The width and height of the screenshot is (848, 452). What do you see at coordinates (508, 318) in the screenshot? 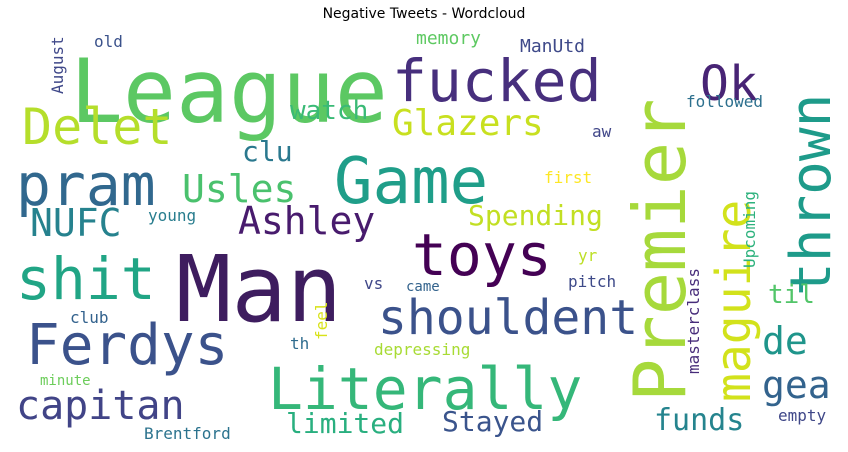
I see `word-shouldent: shouldent` at bounding box center [508, 318].